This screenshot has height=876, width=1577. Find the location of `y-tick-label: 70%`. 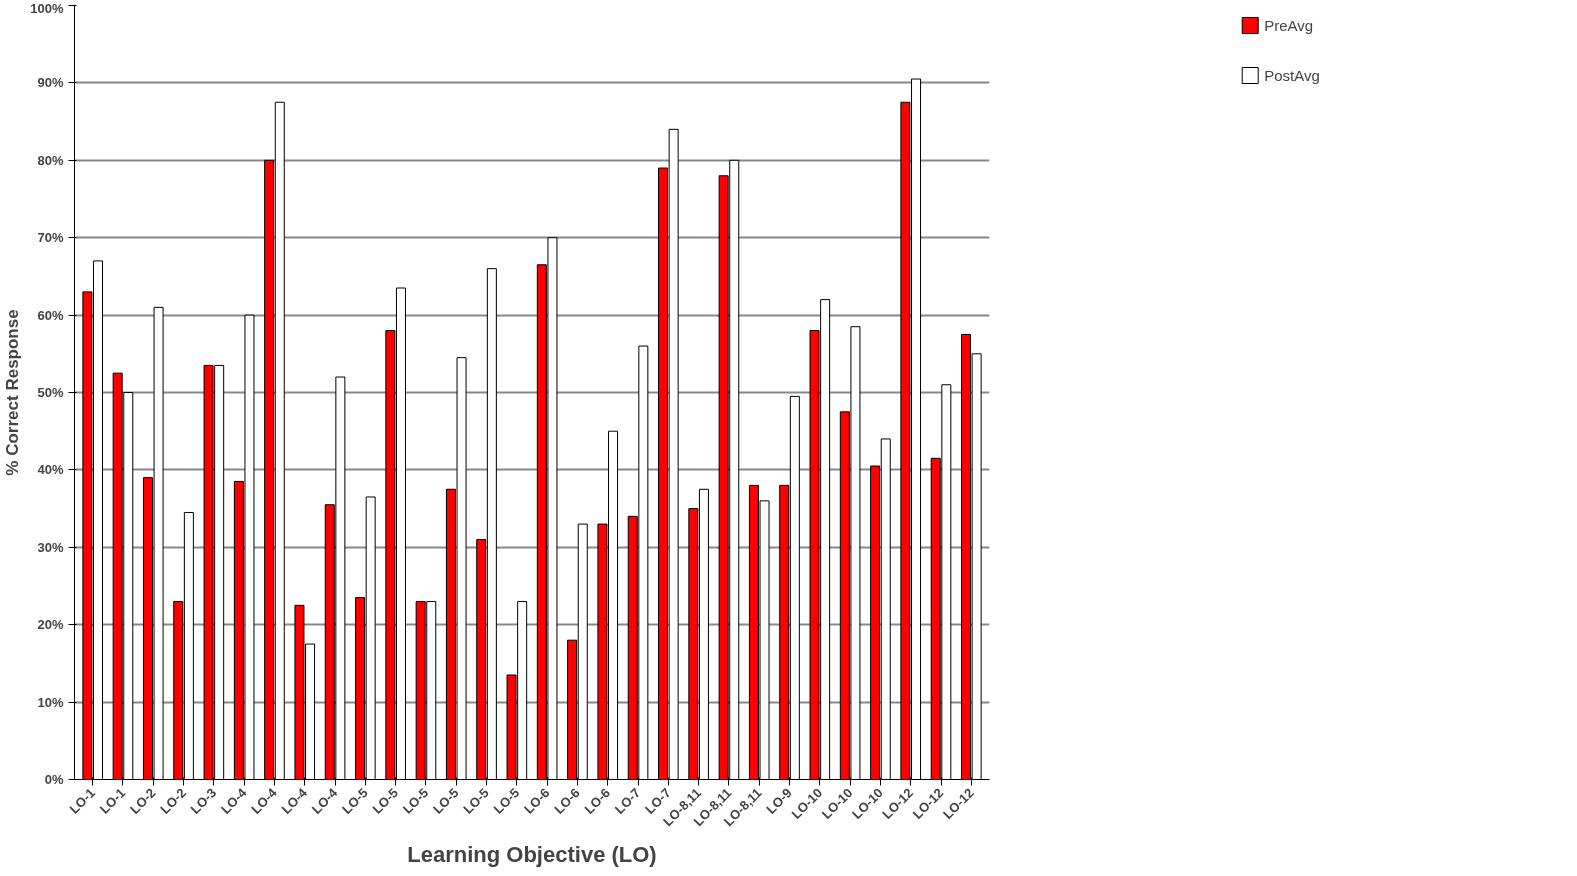

y-tick-label: 70% is located at coordinates (50, 238).